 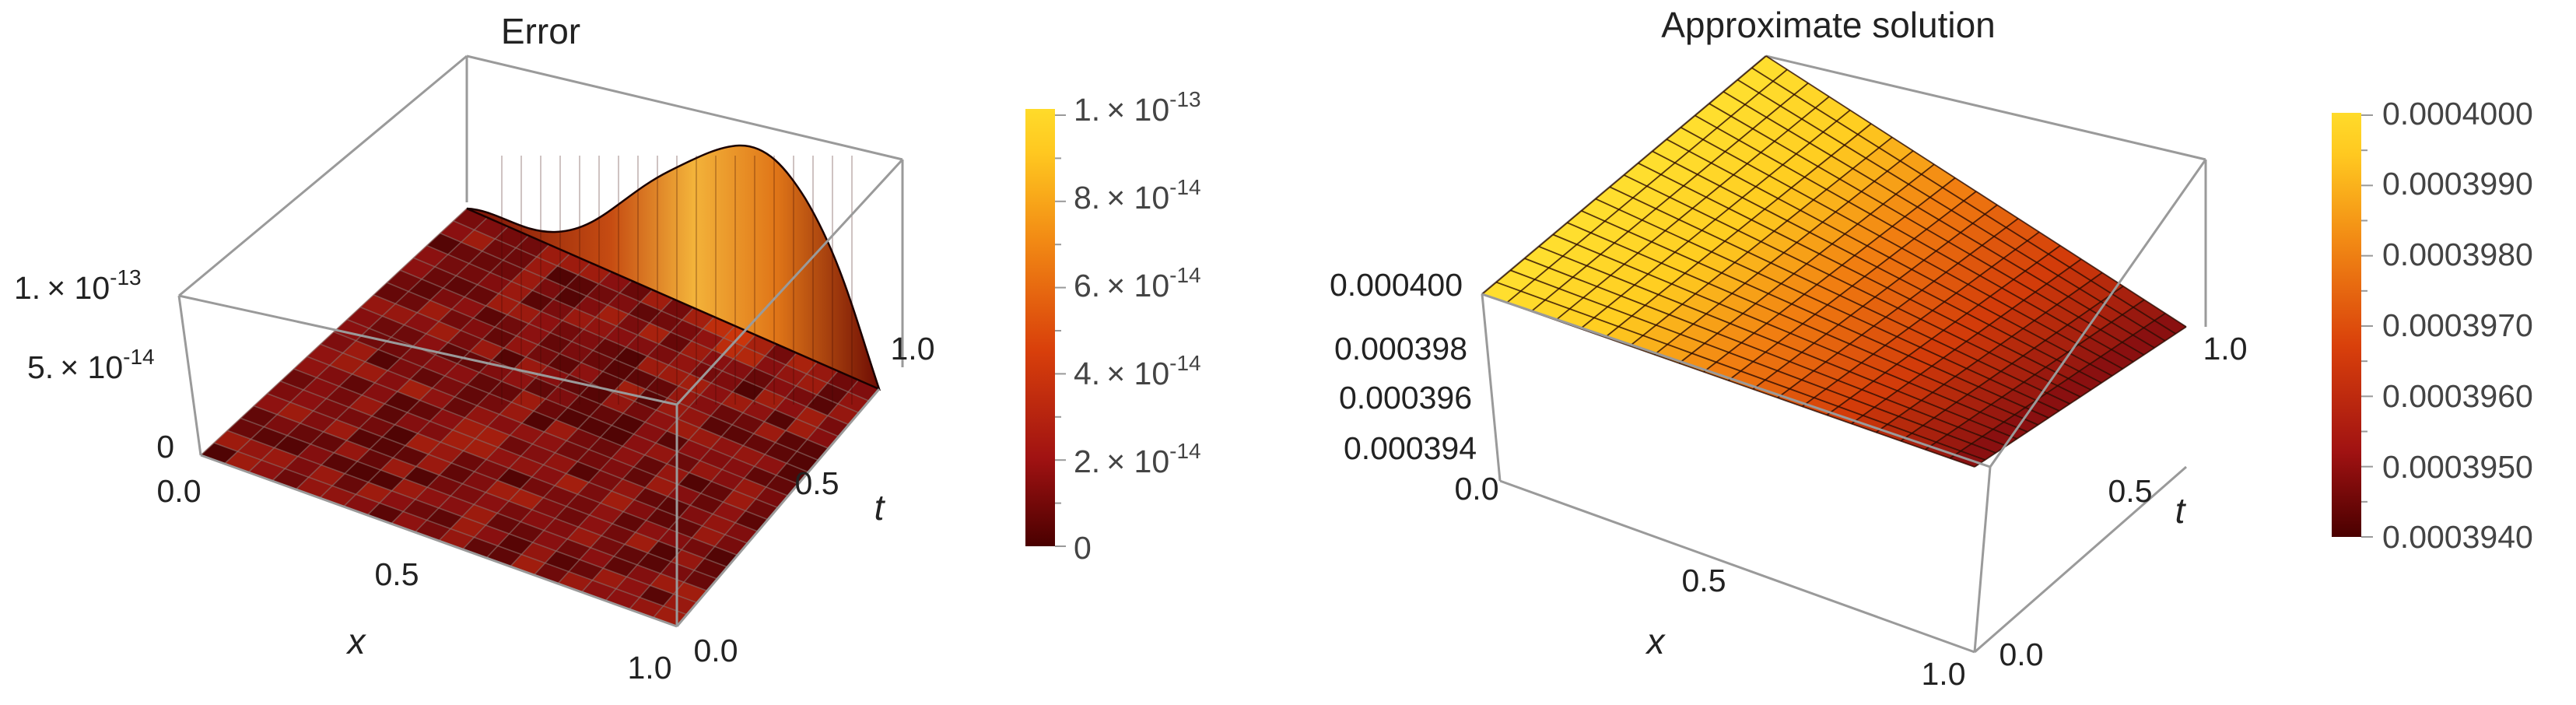 What do you see at coordinates (540, 31) in the screenshot?
I see `error-title: Error` at bounding box center [540, 31].